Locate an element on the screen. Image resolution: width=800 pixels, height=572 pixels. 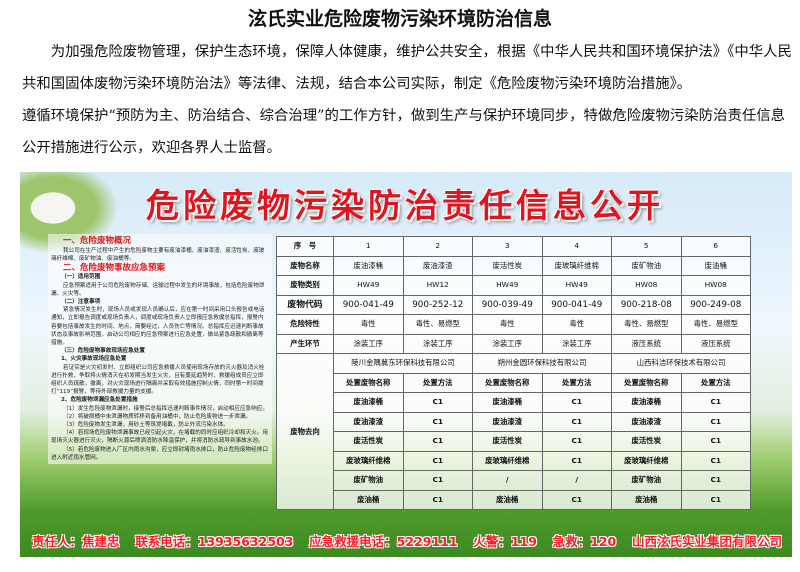
table-cell: 2 is located at coordinates (437, 246).